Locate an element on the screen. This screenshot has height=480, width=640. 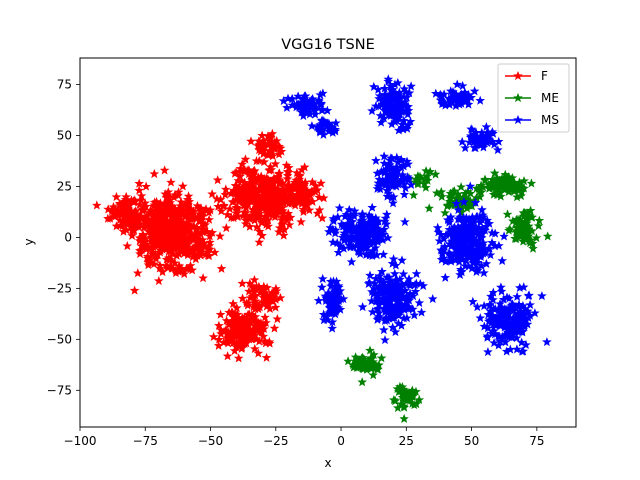
x-tick-label: −25 is located at coordinates (275, 441).